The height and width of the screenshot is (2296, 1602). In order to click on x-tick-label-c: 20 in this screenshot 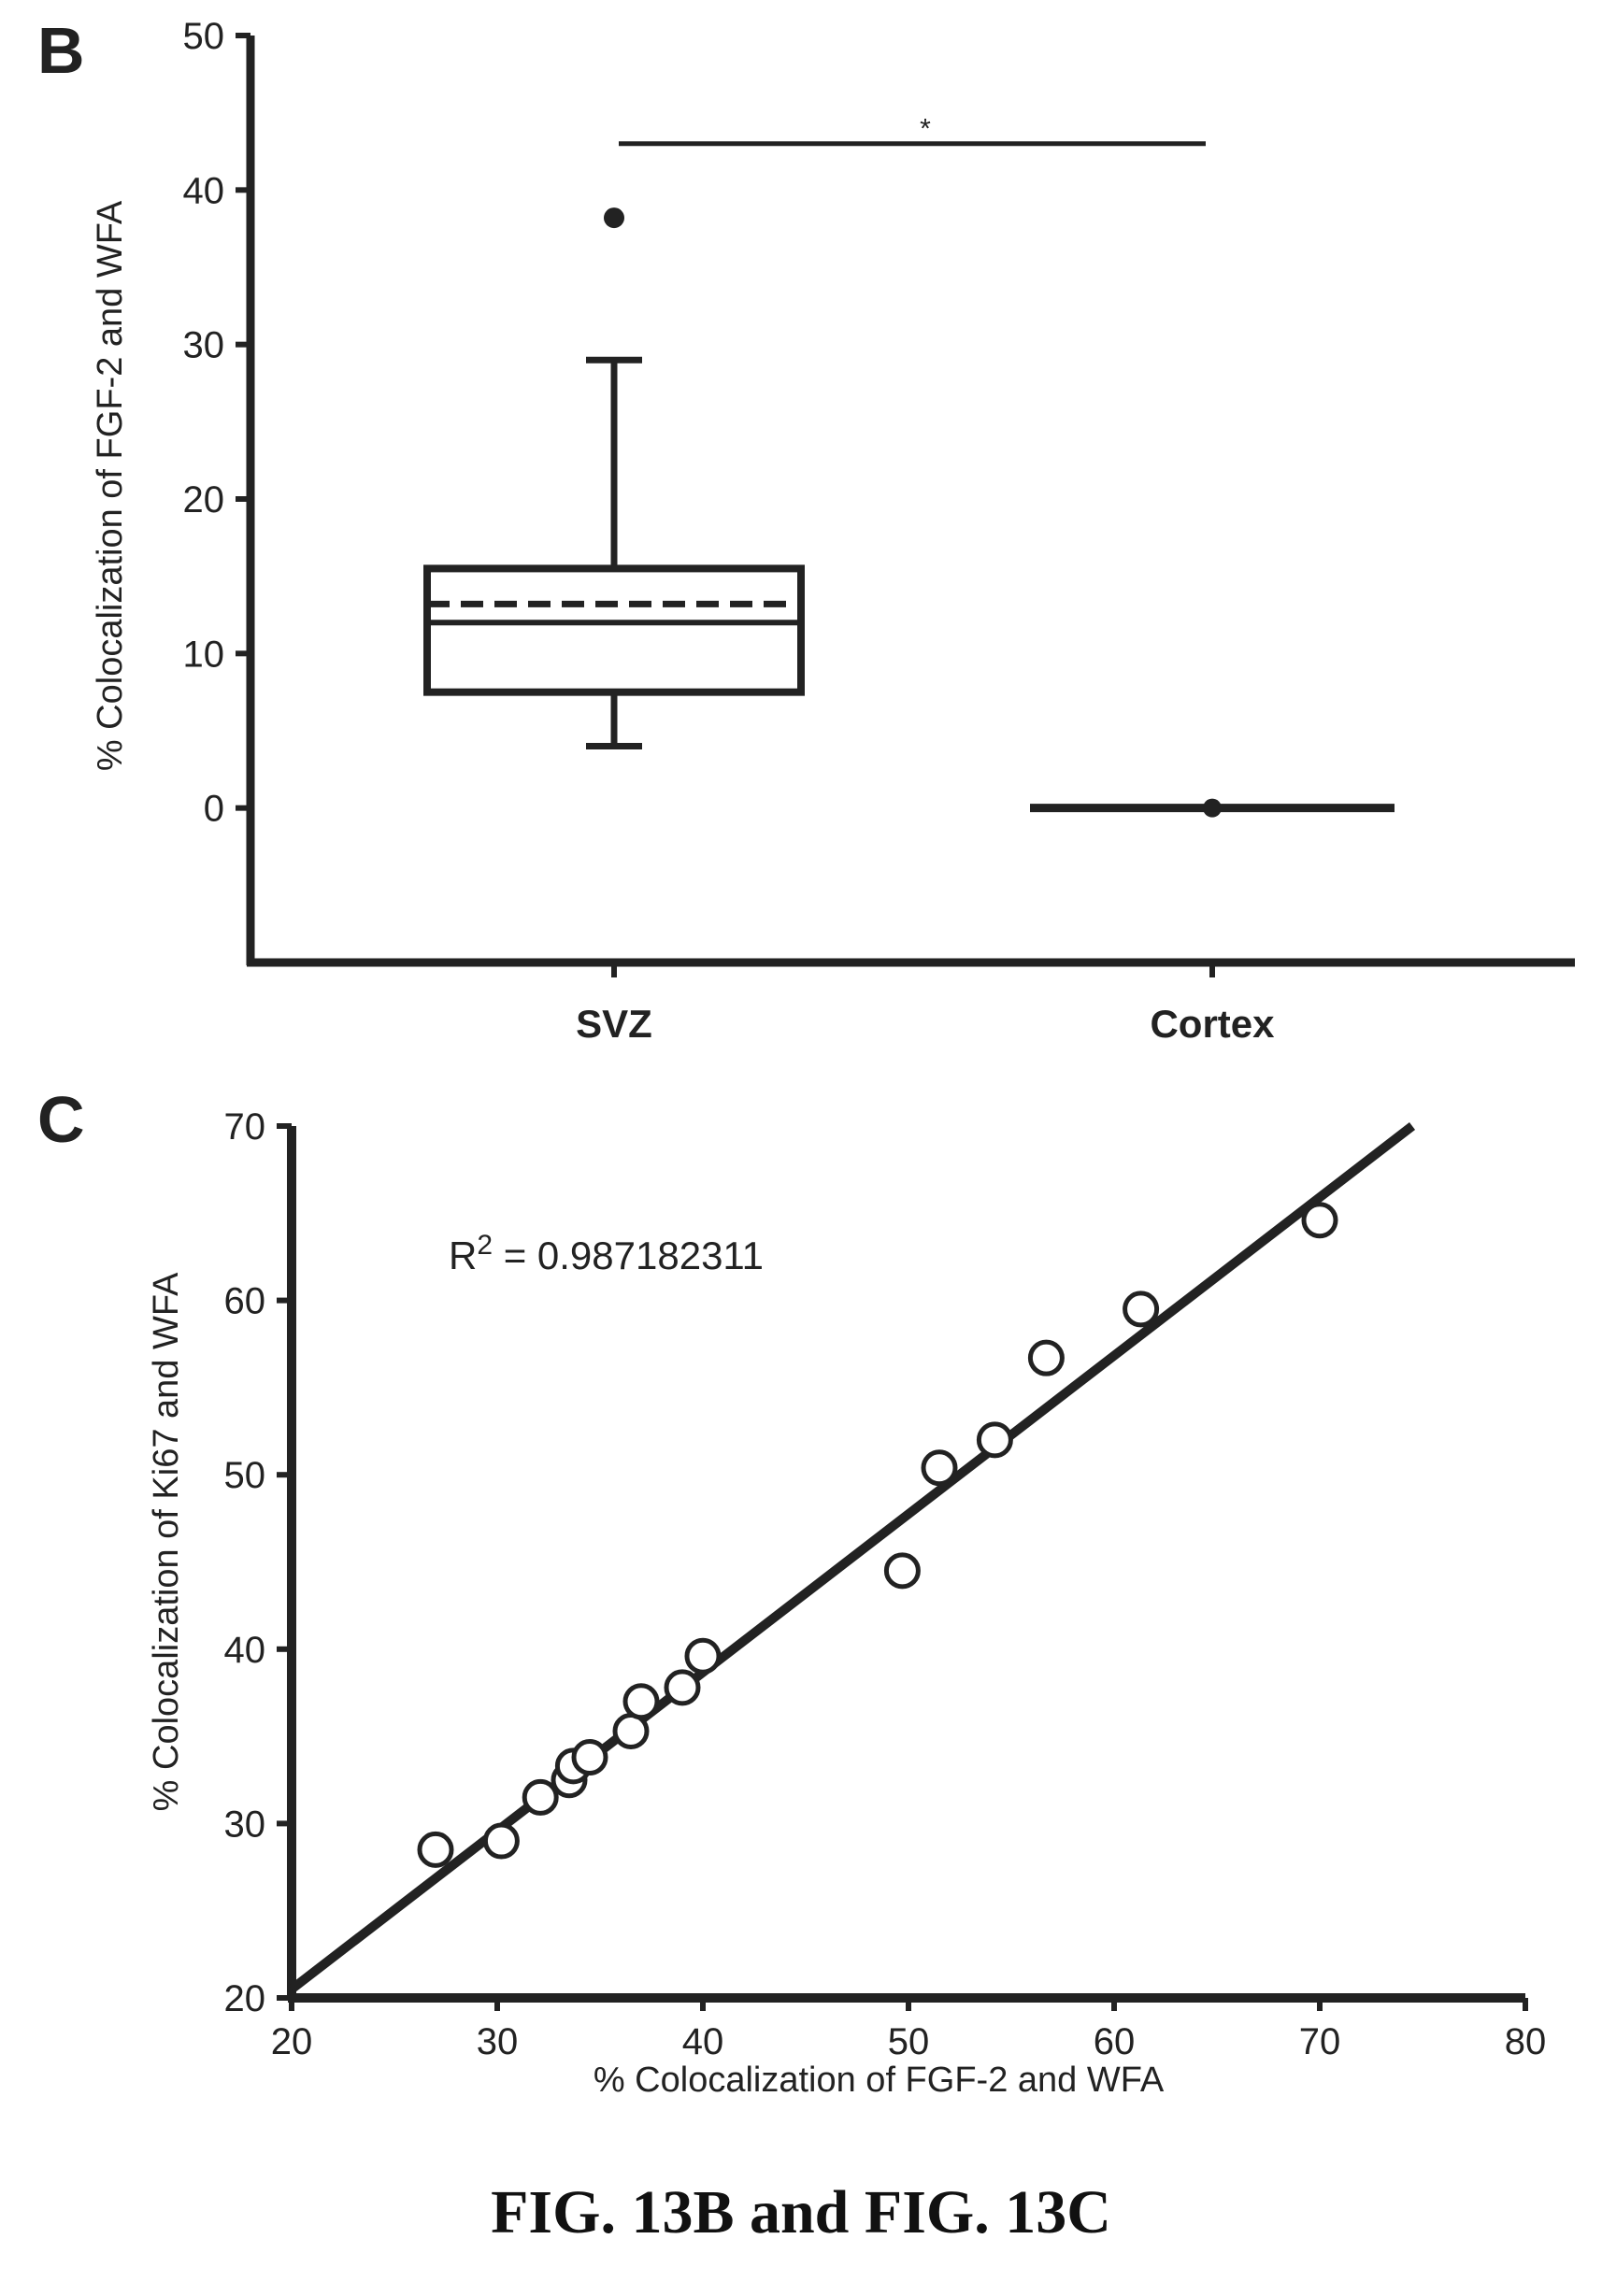, I will do `click(292, 2041)`.